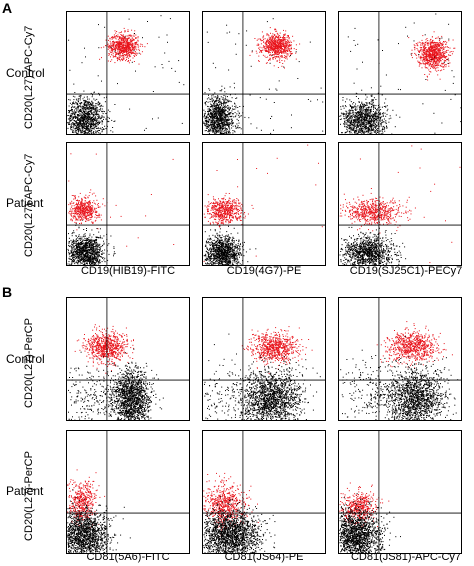 This screenshot has width=474, height=566. I want to click on x-axis-label-b-1: CD81(5A6)-FITC, so click(128, 557).